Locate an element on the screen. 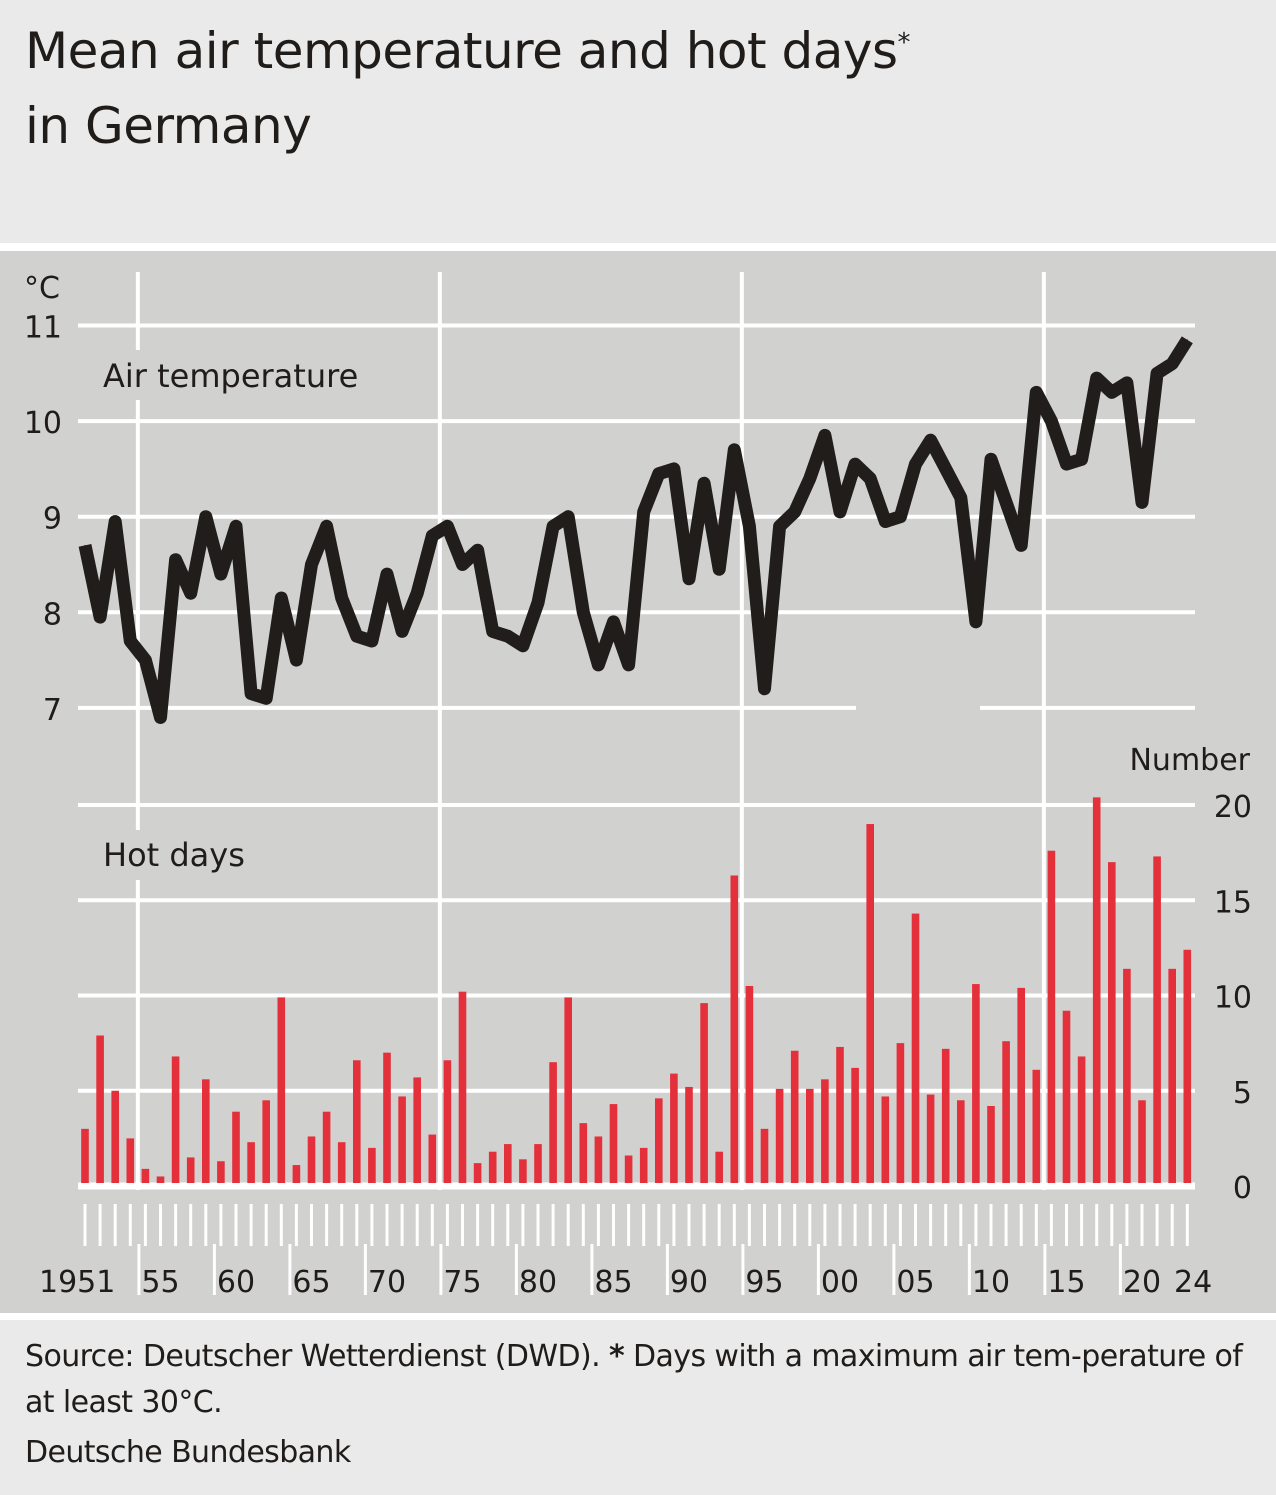 The height and width of the screenshot is (1495, 1276). bar-1973 is located at coordinates (417, 1130).